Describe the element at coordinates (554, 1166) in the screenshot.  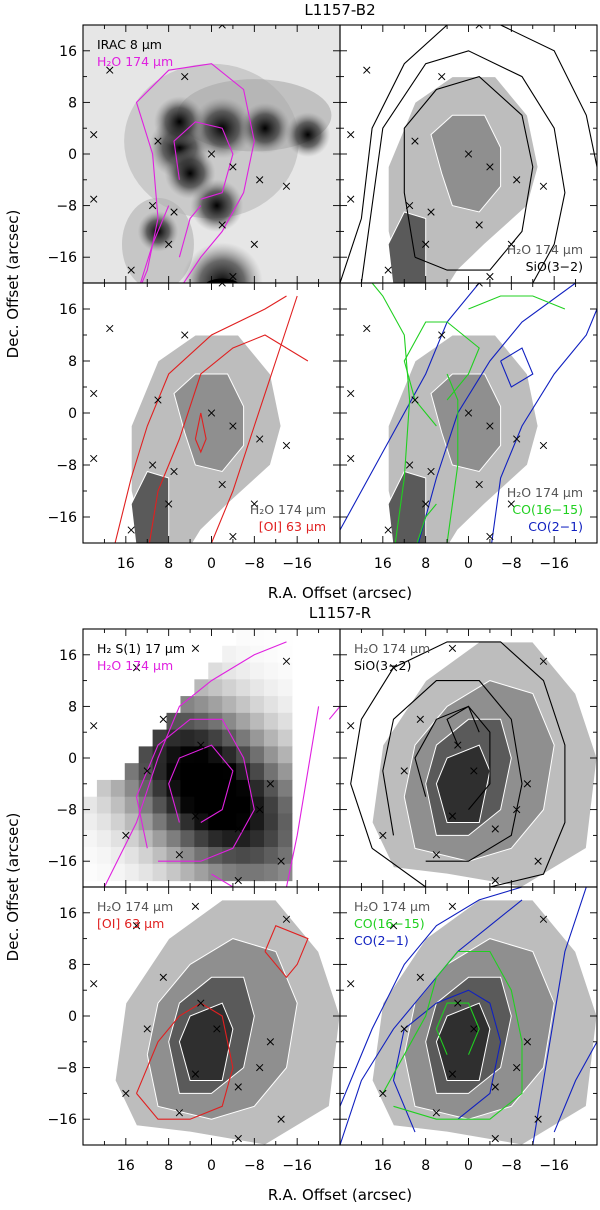
I see `x-tick-label: −16` at that location.